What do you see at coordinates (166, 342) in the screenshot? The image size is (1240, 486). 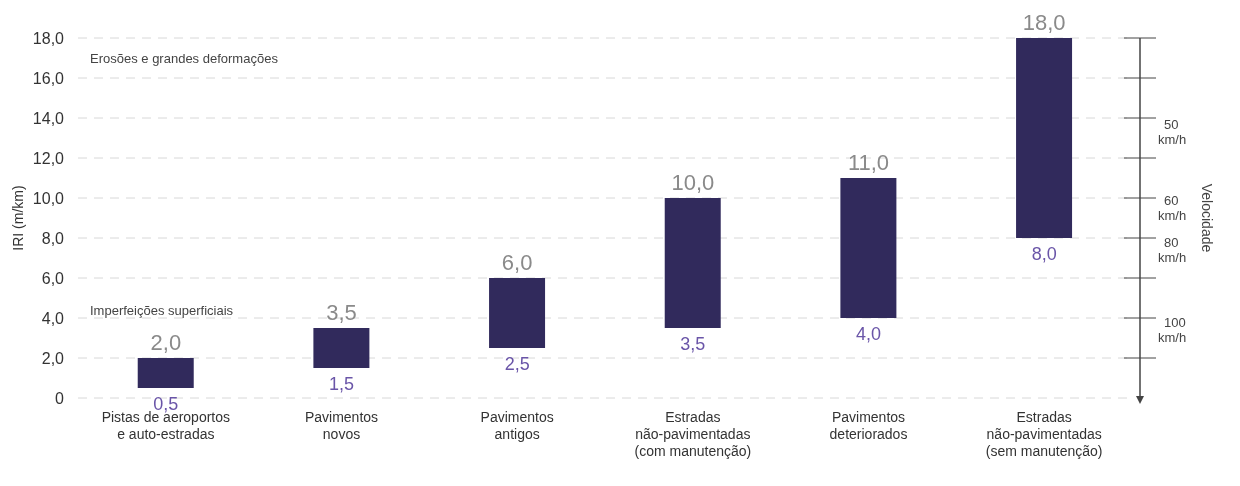 I see `annotation: 2,0` at bounding box center [166, 342].